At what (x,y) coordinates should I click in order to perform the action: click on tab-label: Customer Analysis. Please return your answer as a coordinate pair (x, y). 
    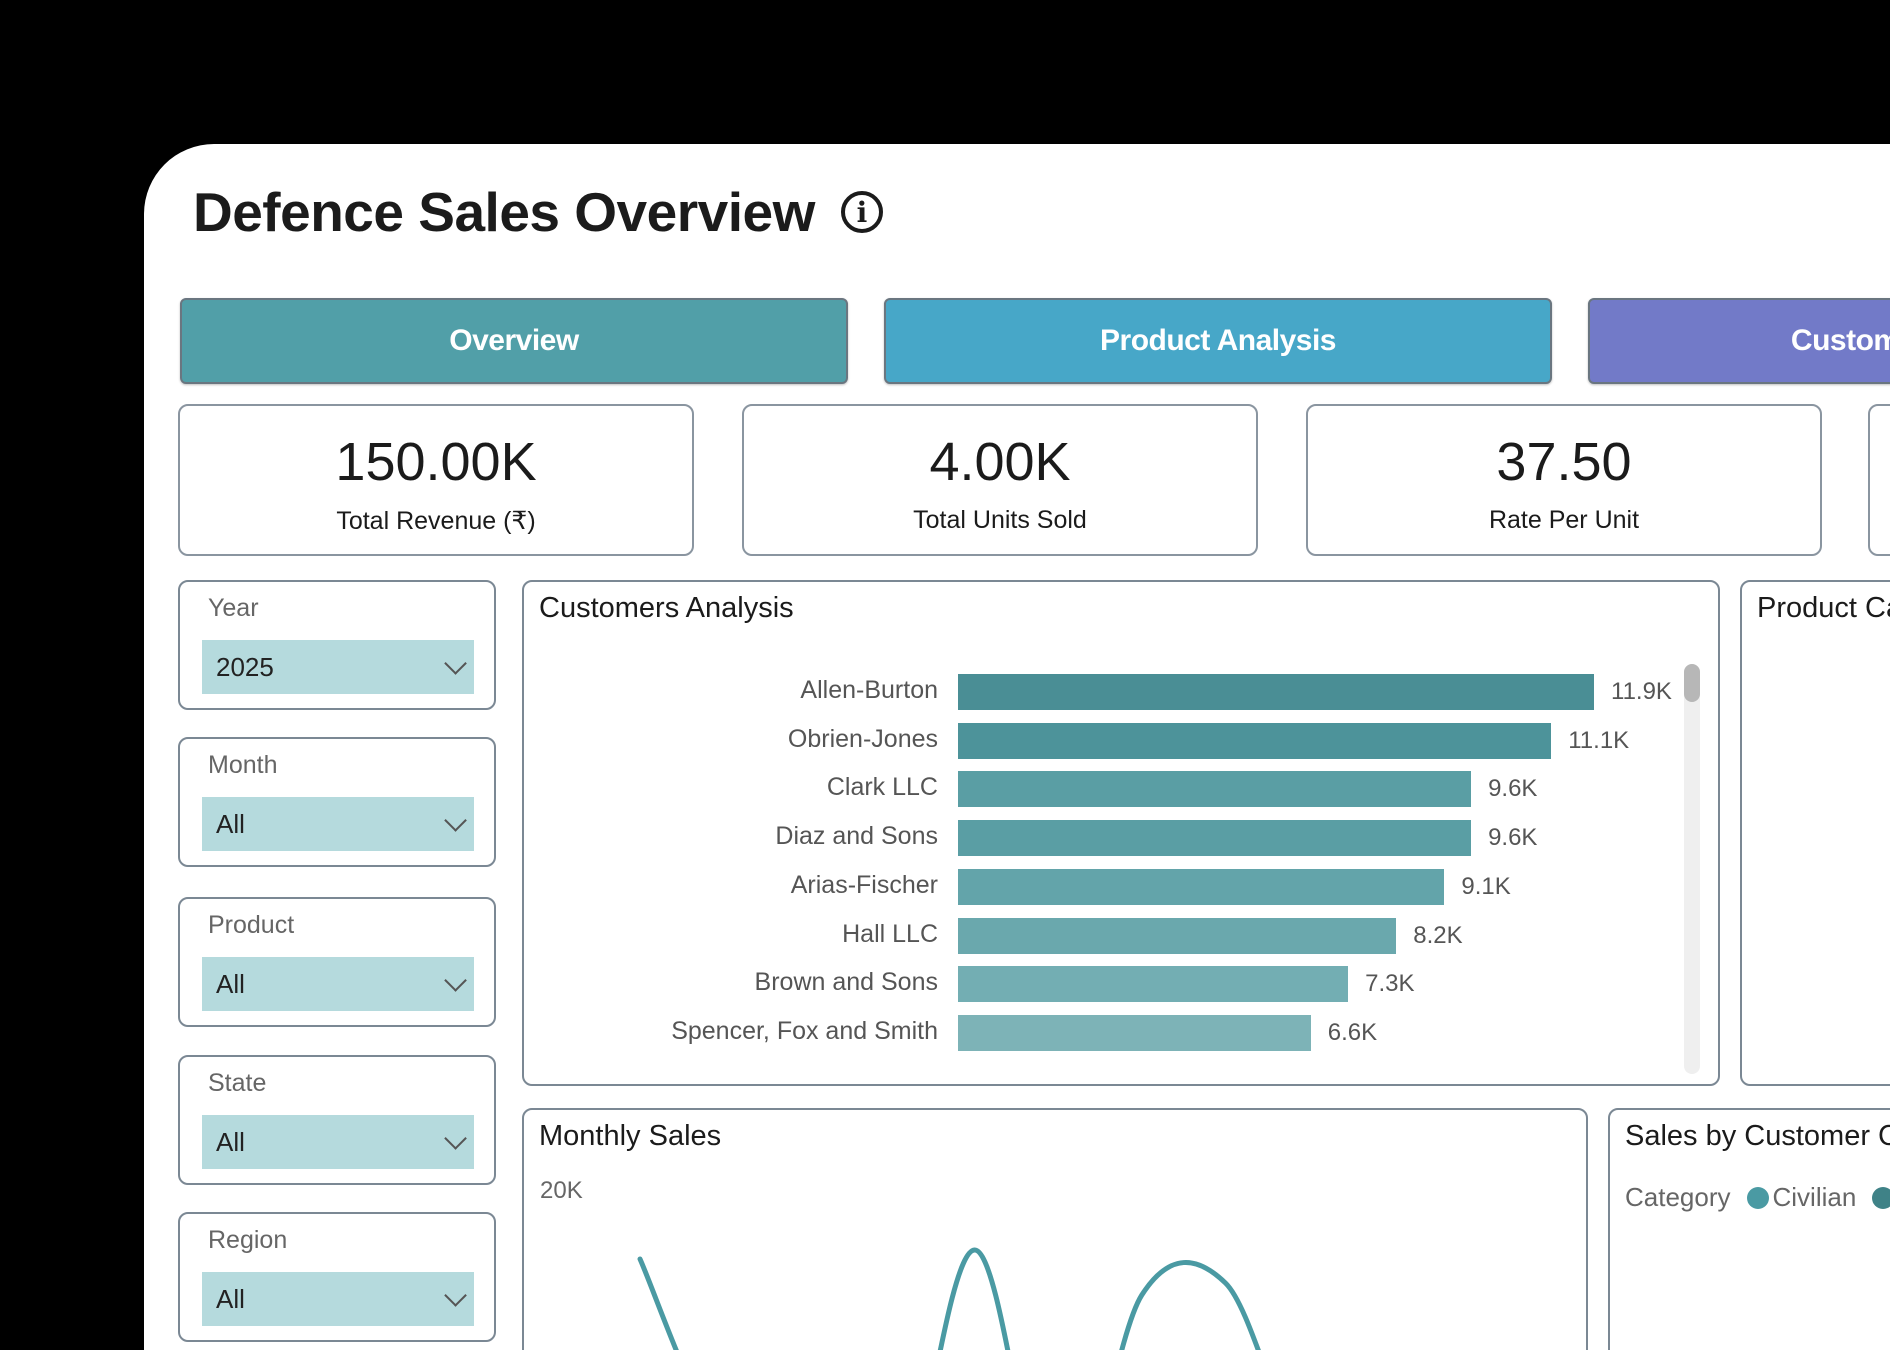
    Looking at the image, I should click on (1840, 340).